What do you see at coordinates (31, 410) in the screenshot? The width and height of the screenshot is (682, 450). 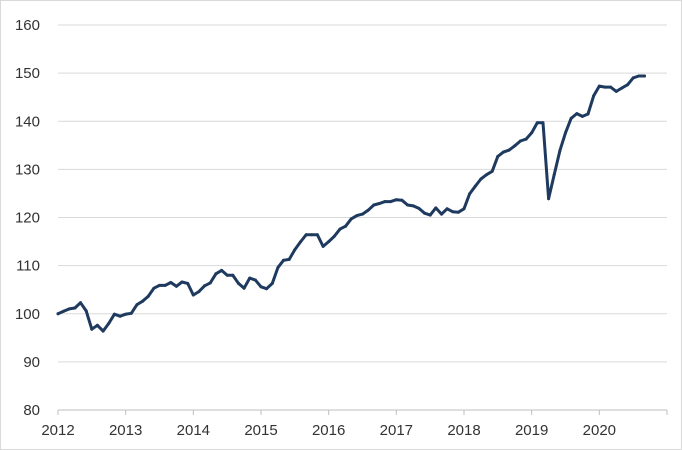 I see `y-tick-label: 80` at bounding box center [31, 410].